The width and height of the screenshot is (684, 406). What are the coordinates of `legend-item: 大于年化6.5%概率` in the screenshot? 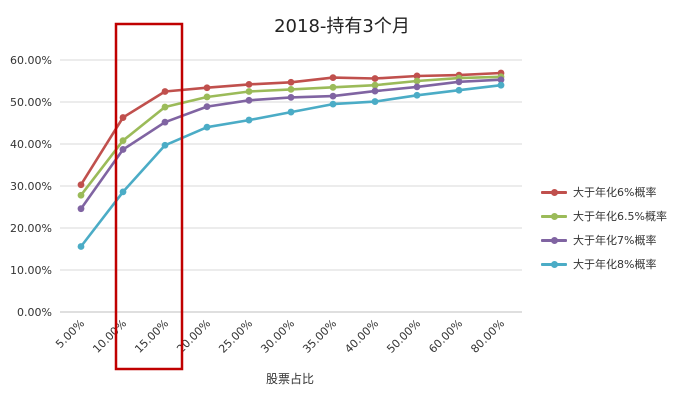 It's located at (611, 216).